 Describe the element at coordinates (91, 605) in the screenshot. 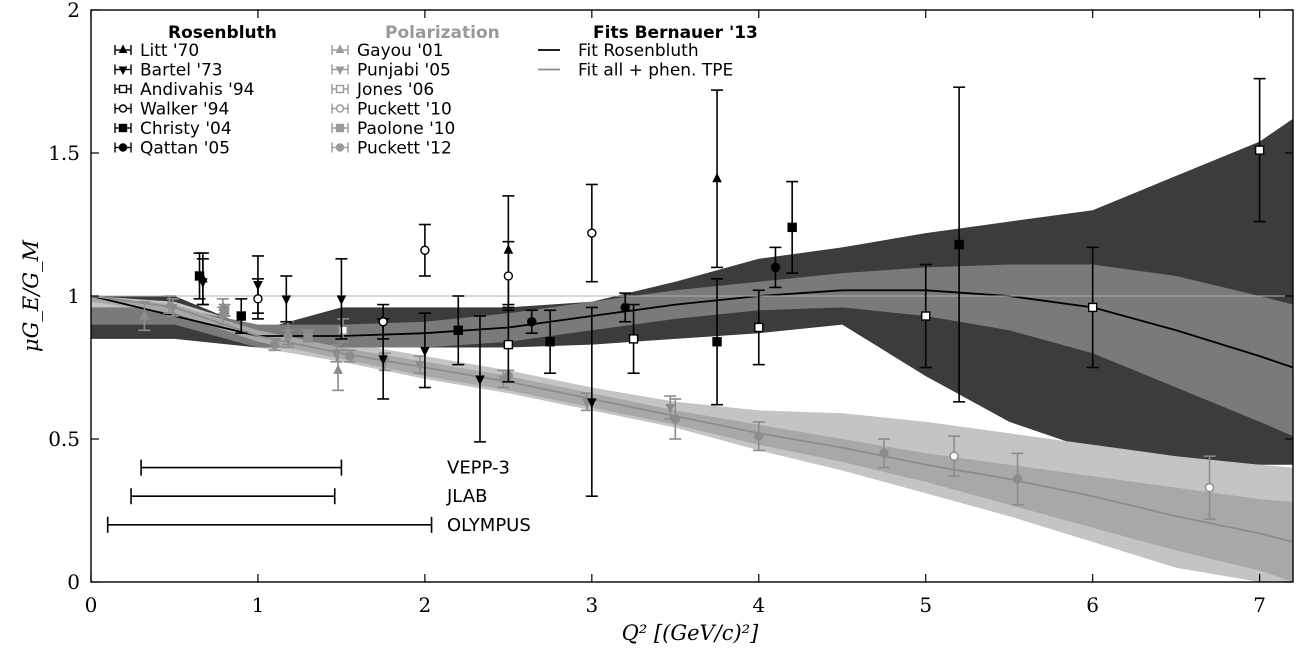

I see `x-tick-label: 0` at that location.